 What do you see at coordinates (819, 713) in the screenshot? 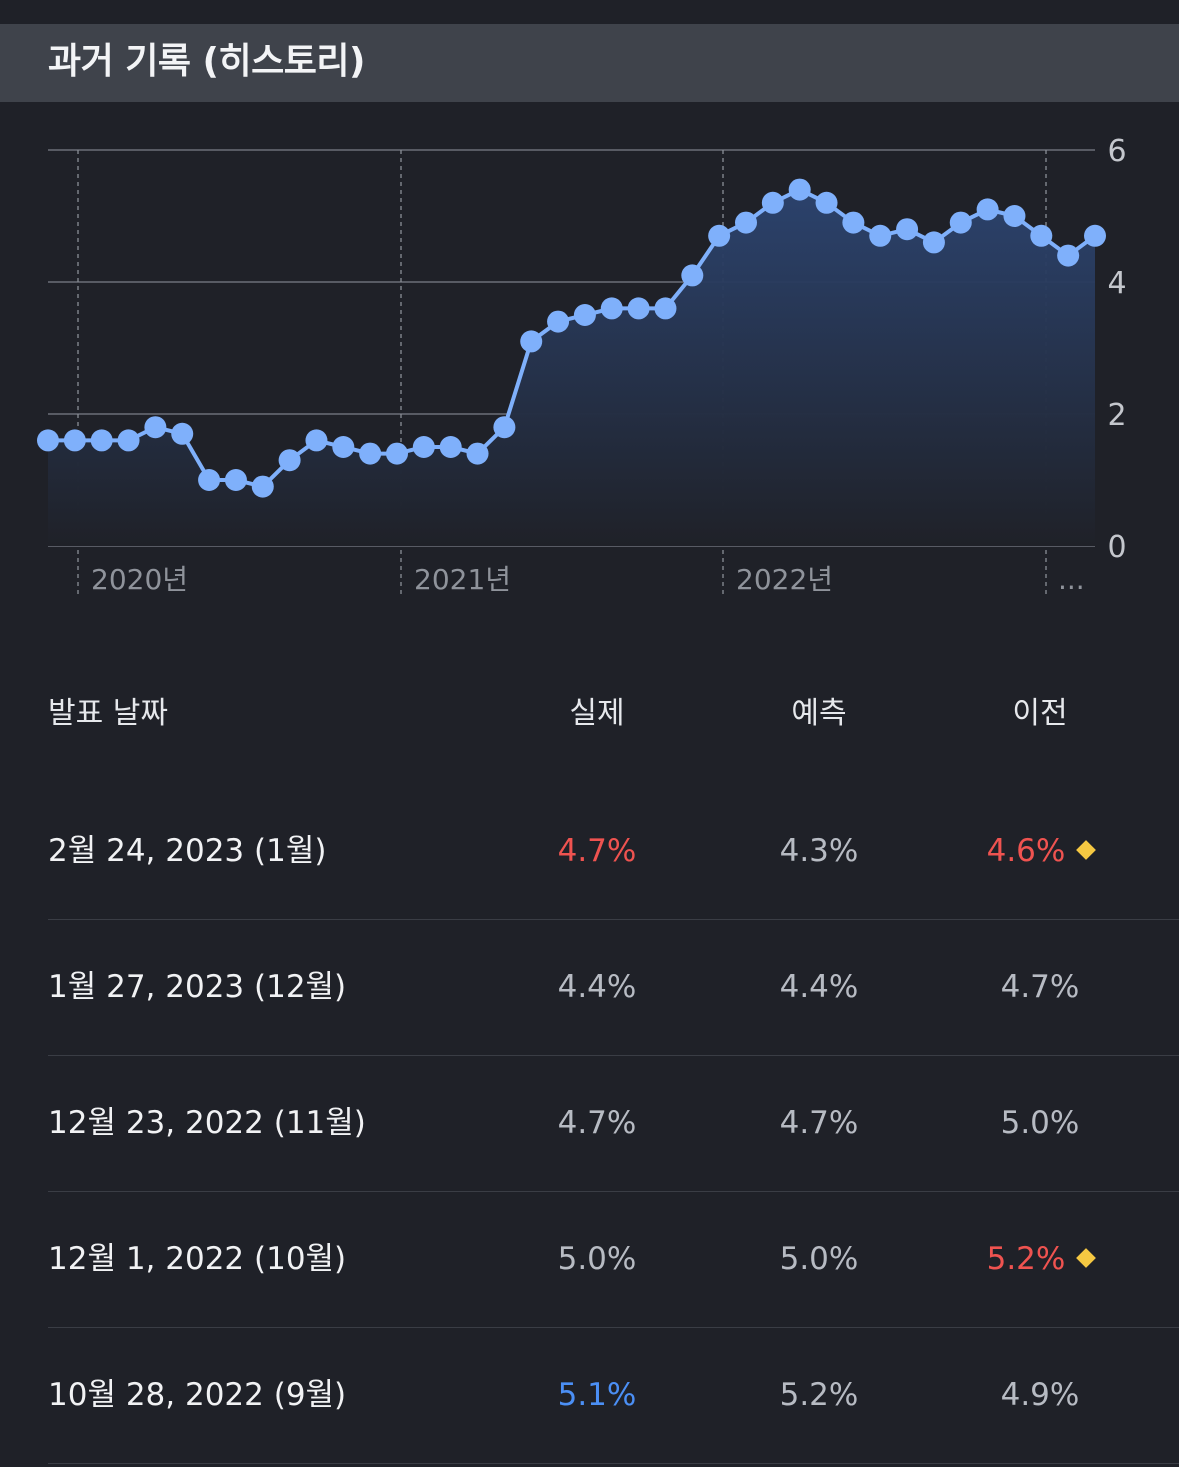
I see `header-forecast: 예측` at bounding box center [819, 713].